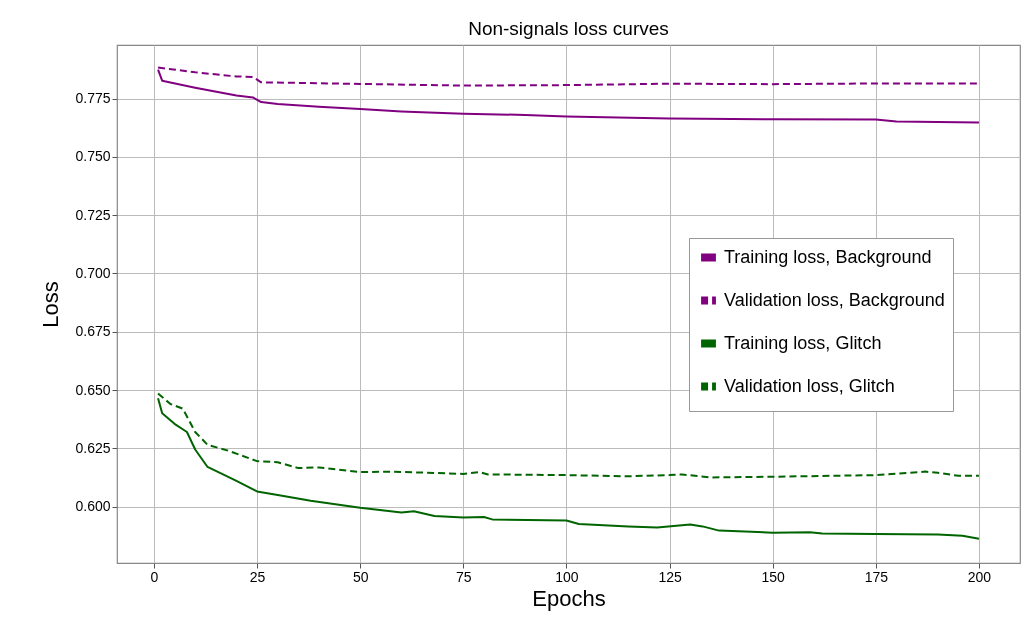 This screenshot has height=631, width=1024. What do you see at coordinates (93, 214) in the screenshot?
I see `y-tick-label: 0.725` at bounding box center [93, 214].